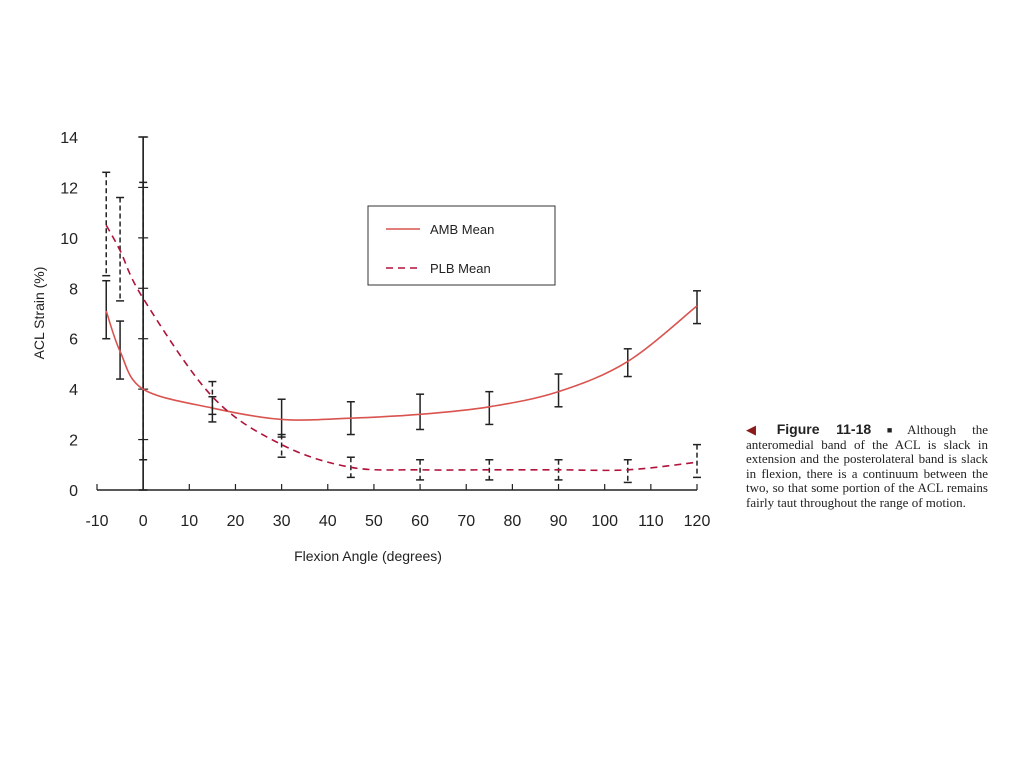  I want to click on x-tick-label: 110, so click(651, 521).